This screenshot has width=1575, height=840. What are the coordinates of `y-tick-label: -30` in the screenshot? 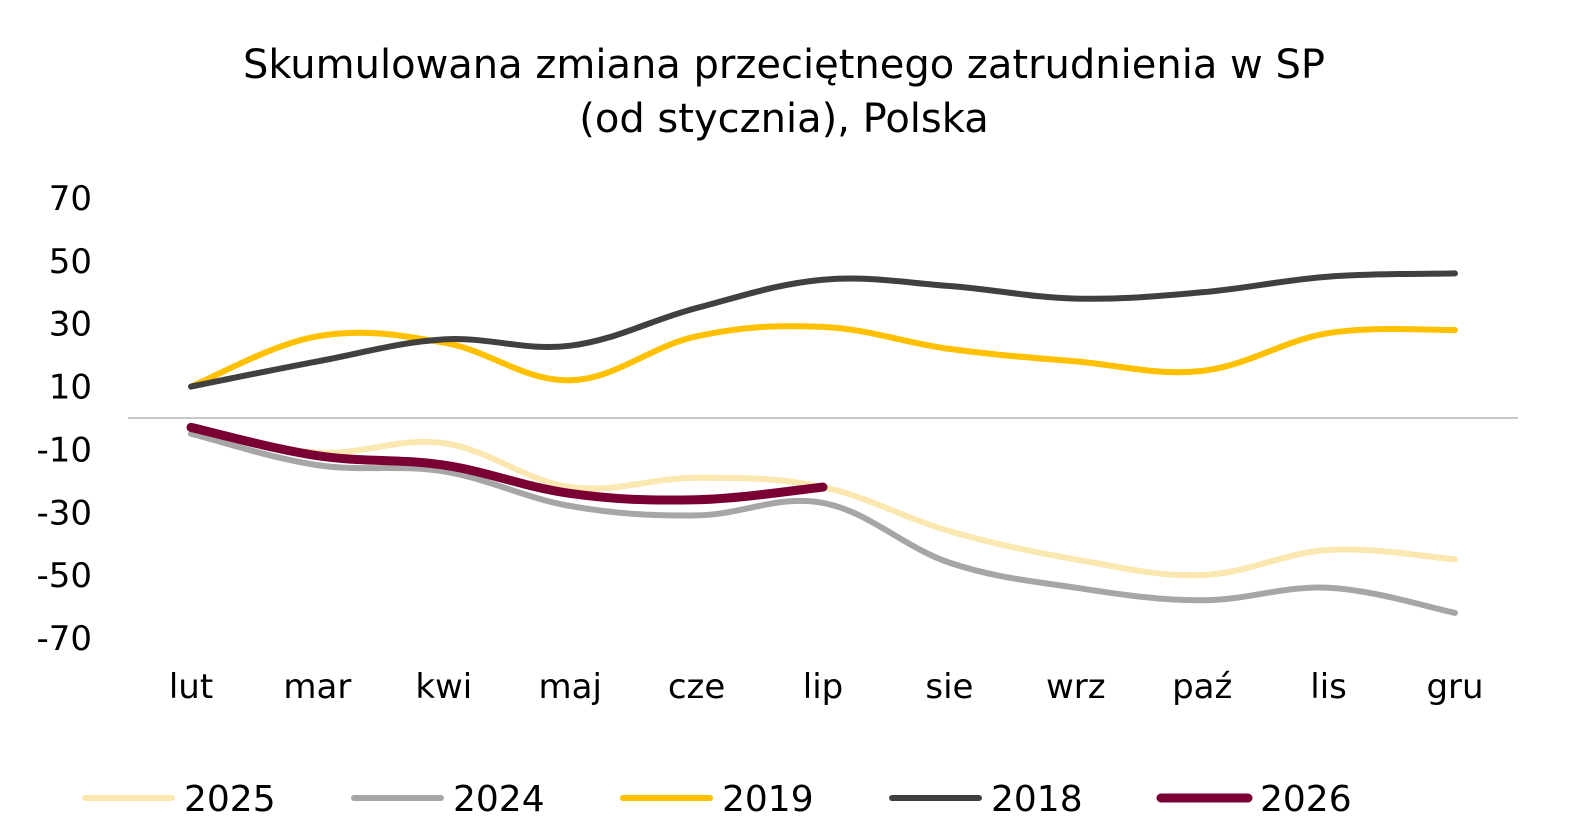 It's located at (64, 513).